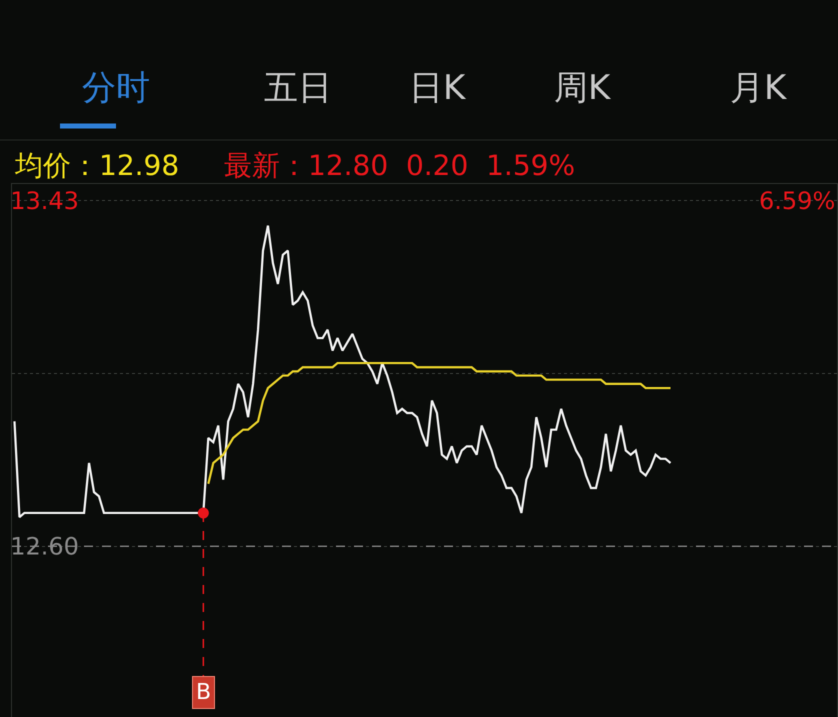 The image size is (838, 717). What do you see at coordinates (583, 88) in the screenshot?
I see `text: 周K` at bounding box center [583, 88].